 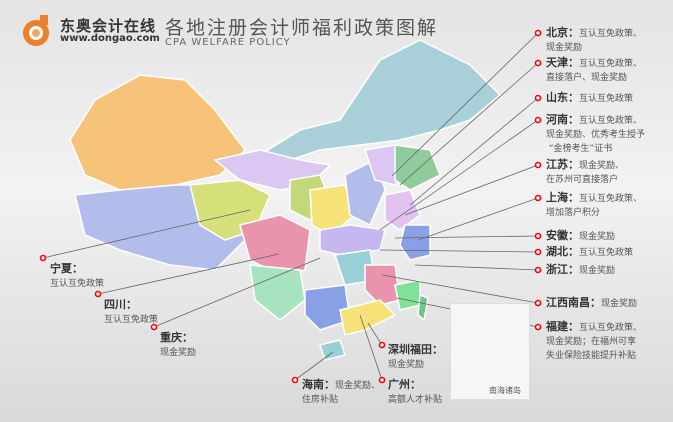 What do you see at coordinates (590, 97) in the screenshot?
I see `label-shandong: 山东：互认互免政策` at bounding box center [590, 97].